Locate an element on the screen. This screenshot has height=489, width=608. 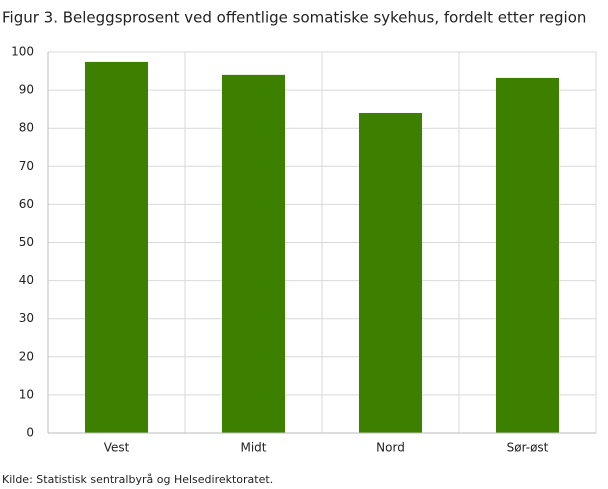
y-tick-label: 50 is located at coordinates (26, 242).